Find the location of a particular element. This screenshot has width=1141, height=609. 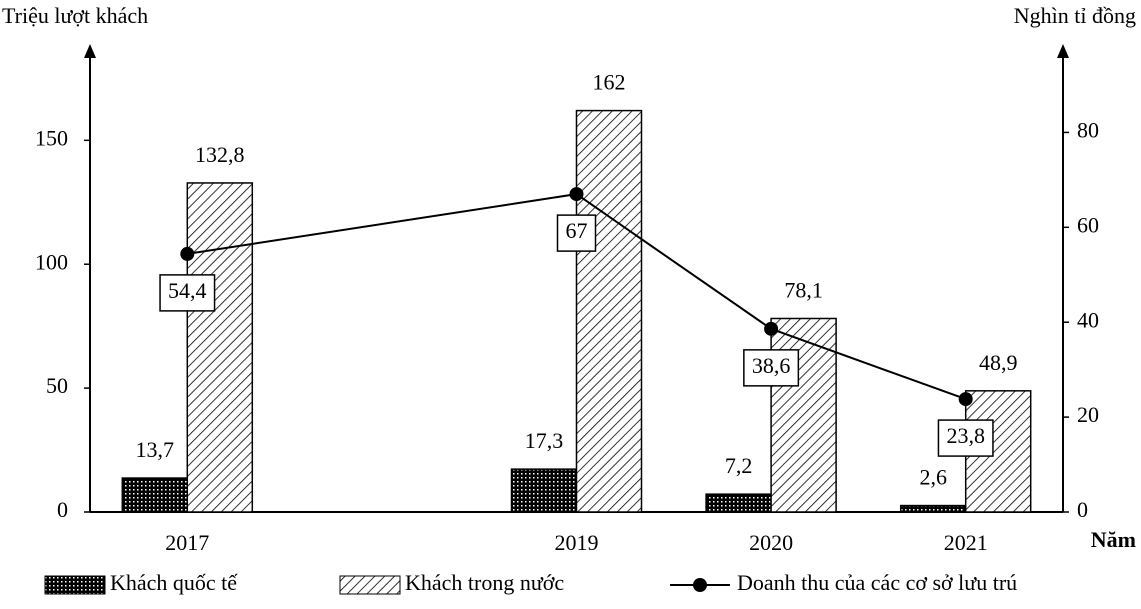

y-axis-title: Triệu lượt khách is located at coordinates (75, 15).